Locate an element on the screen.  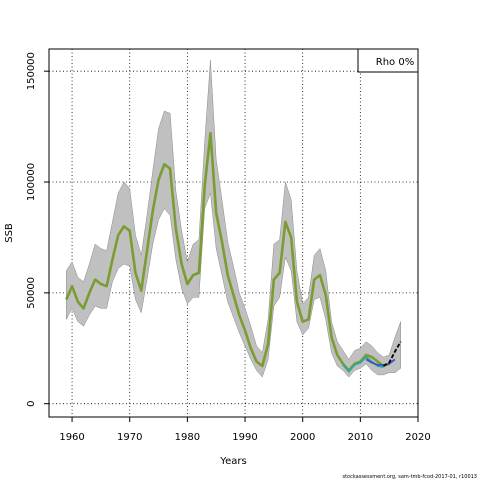
x-tick-label: 1980 is located at coordinates (187, 437).